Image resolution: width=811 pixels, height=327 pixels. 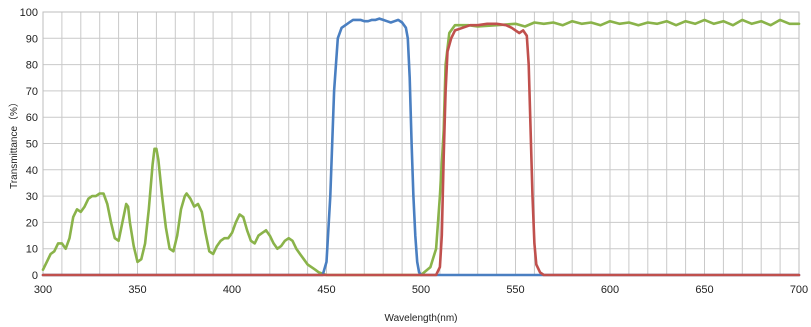 I want to click on y-tick-label: 0, so click(x=35, y=276).